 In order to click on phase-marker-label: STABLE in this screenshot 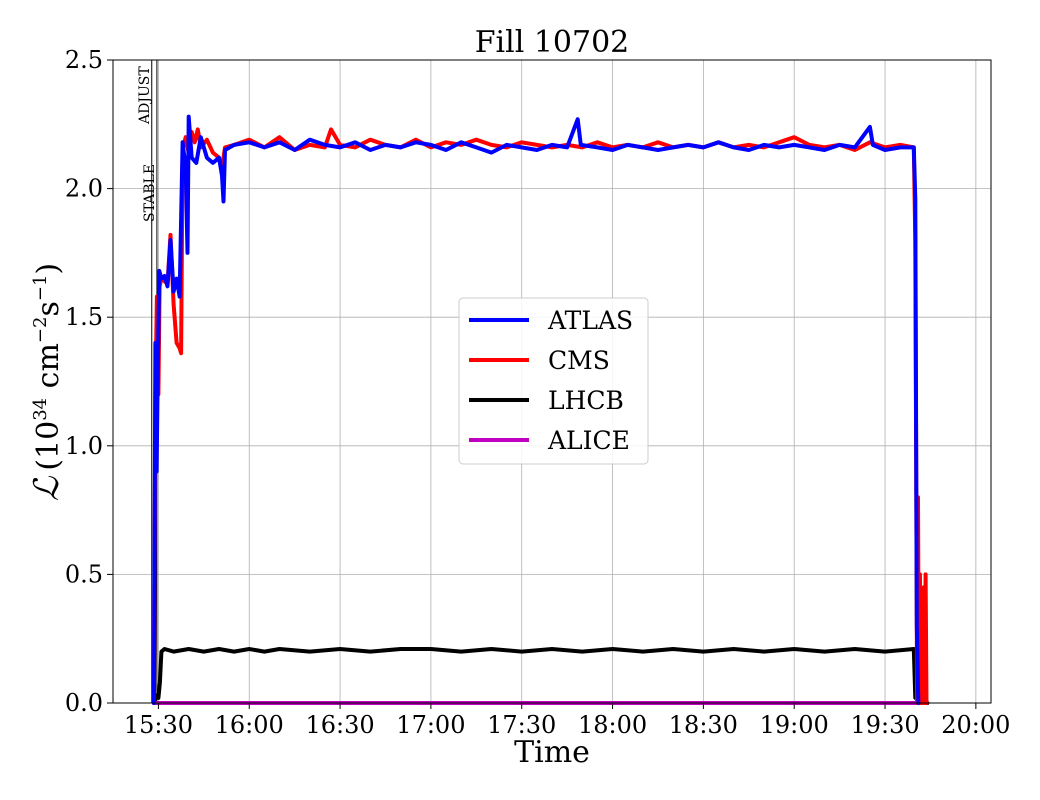, I will do `click(150, 193)`.